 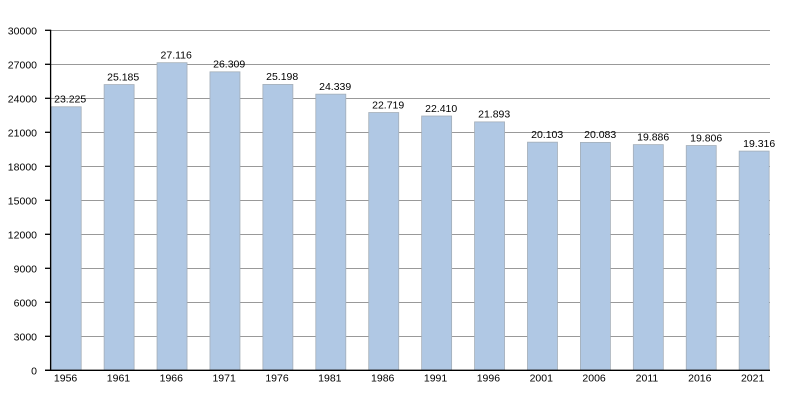 What do you see at coordinates (330, 379) in the screenshot?
I see `svg-text: 1981` at bounding box center [330, 379].